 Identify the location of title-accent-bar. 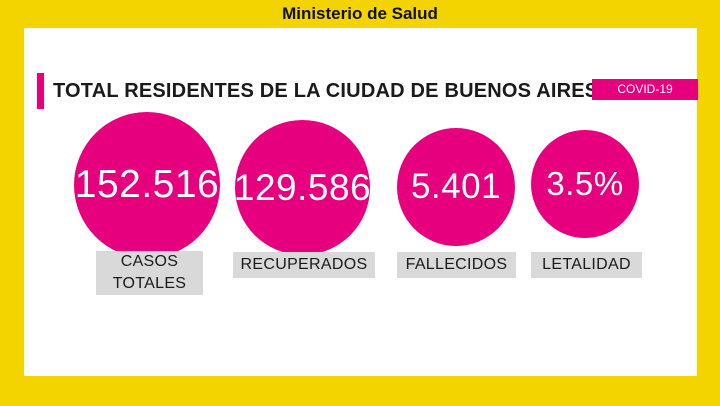
(40, 91).